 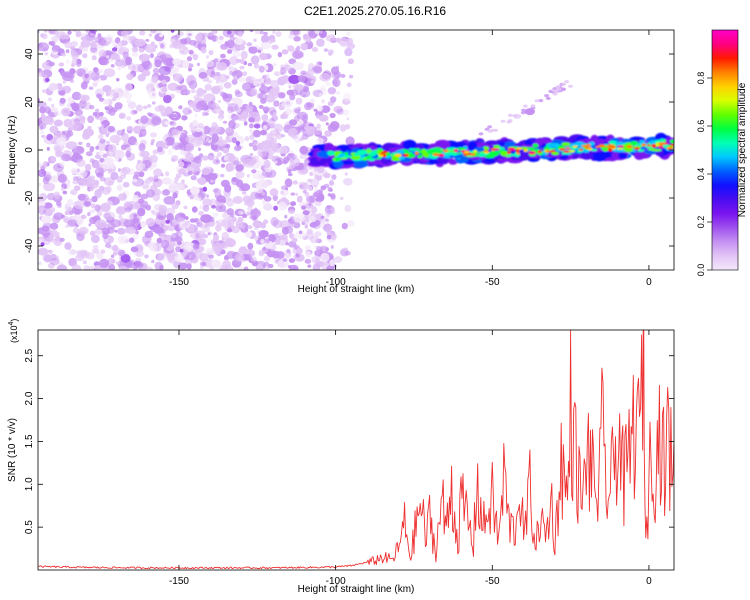 I want to click on snr-xtick-label: -150, so click(x=179, y=581).